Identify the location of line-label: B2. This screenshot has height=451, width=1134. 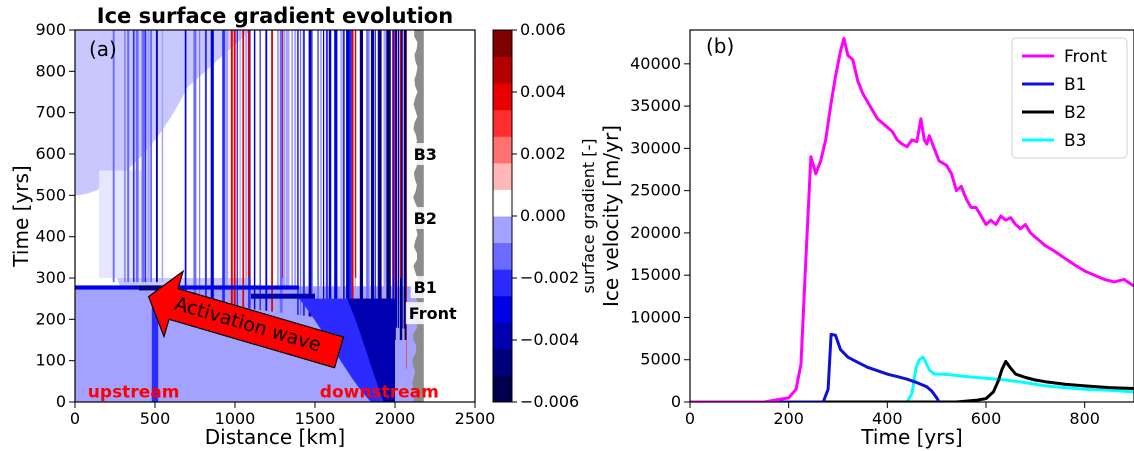
(425, 218).